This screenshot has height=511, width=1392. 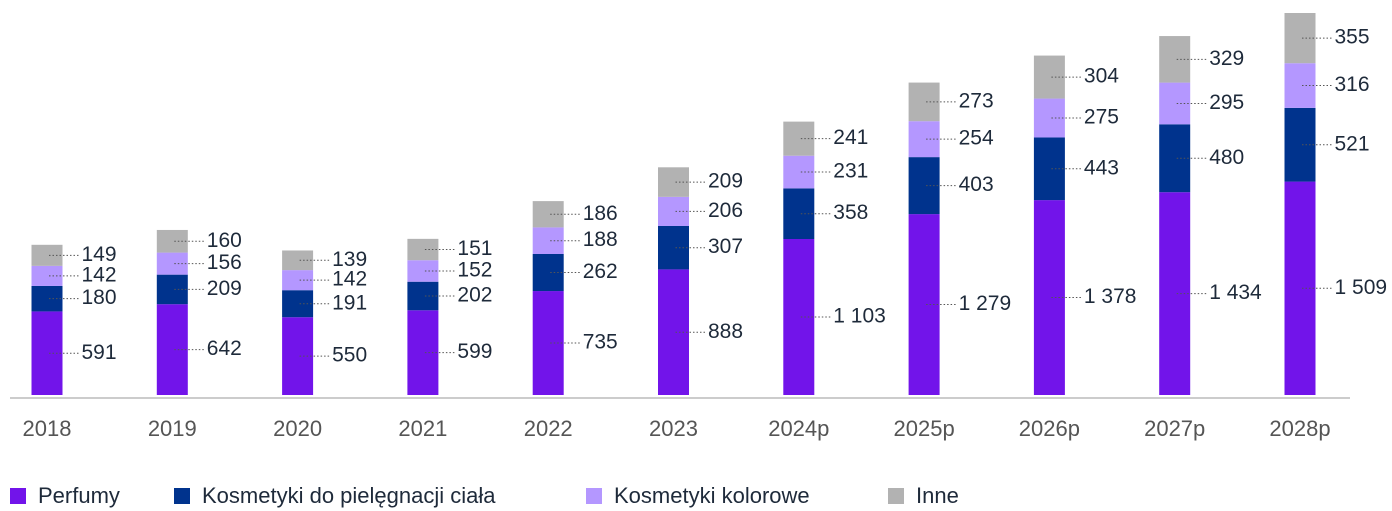 I want to click on data-label: 151, so click(x=474, y=248).